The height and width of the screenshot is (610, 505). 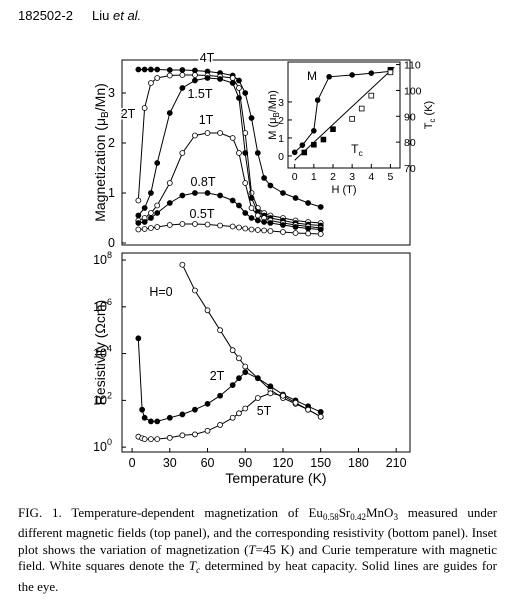 What do you see at coordinates (429, 110) in the screenshot?
I see `y2-axis-label-part: (K)` at bounding box center [429, 110].